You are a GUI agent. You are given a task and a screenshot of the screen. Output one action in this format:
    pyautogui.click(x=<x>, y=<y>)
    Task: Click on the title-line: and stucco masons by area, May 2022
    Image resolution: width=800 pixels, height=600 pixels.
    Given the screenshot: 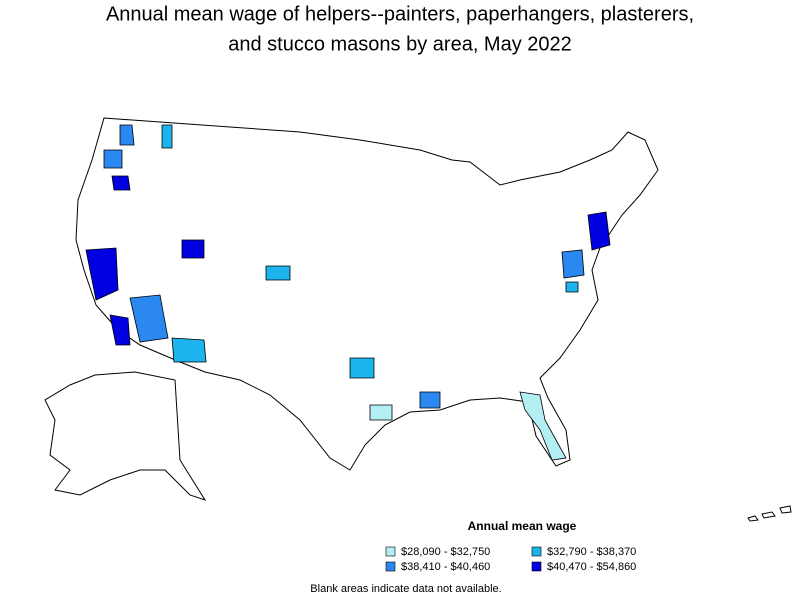 What is the action you would take?
    pyautogui.click(x=400, y=44)
    